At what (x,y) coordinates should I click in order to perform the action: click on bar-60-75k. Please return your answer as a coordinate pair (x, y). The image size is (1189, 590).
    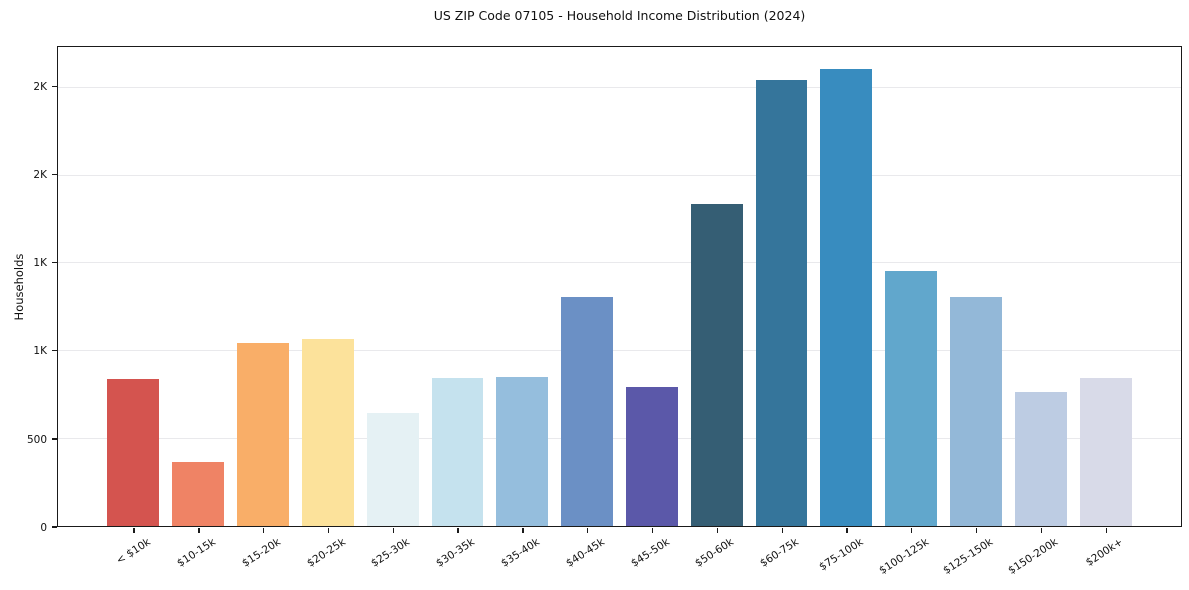
    Looking at the image, I should click on (781, 303).